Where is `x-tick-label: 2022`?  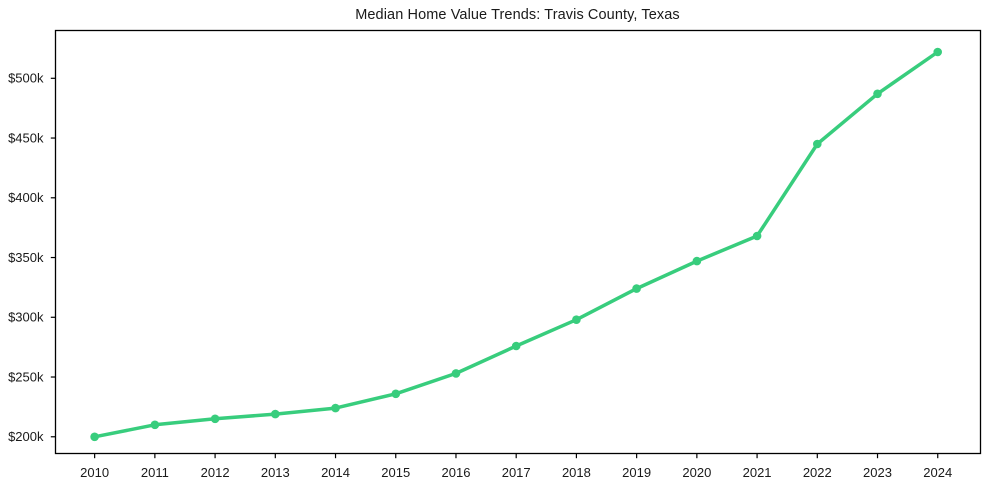 x-tick-label: 2022 is located at coordinates (817, 472).